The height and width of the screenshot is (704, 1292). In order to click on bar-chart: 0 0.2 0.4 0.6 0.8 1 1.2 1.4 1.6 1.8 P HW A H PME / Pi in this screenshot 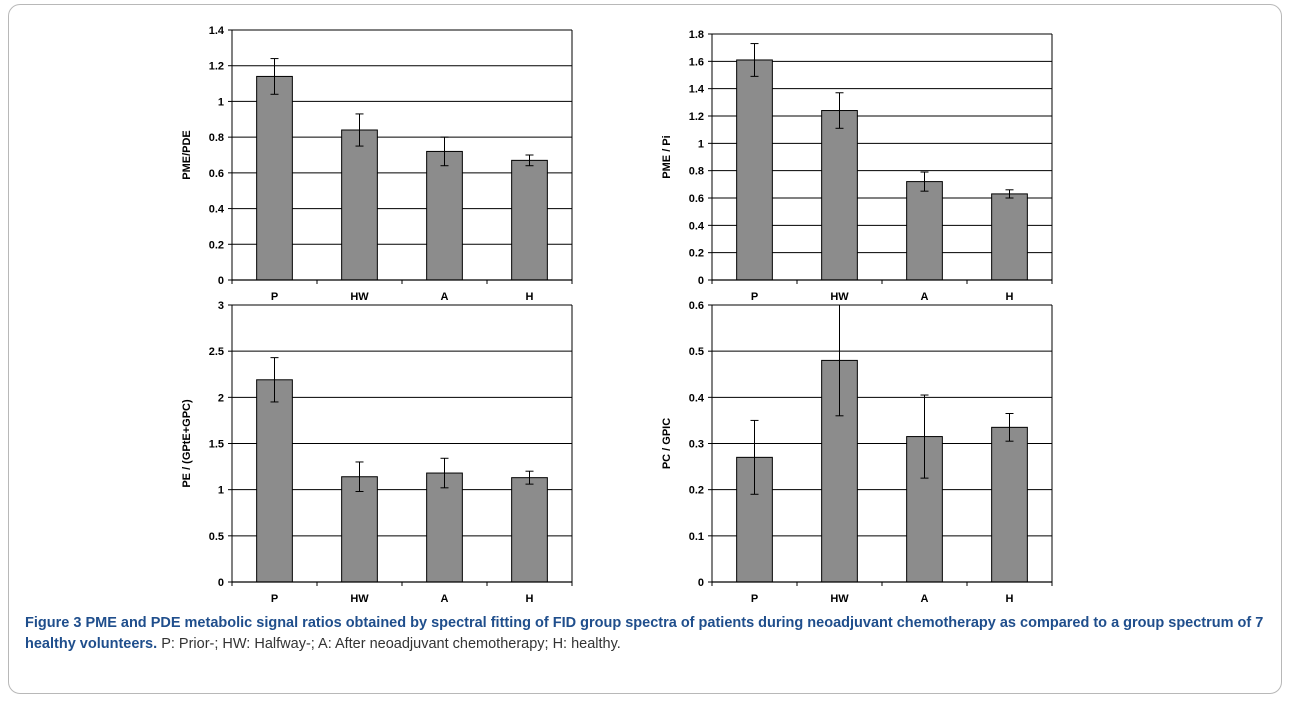, I will do `click(857, 166)`.